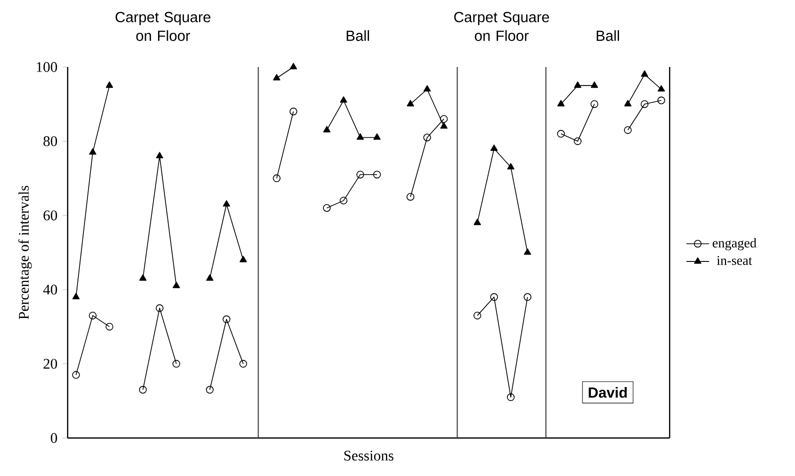  What do you see at coordinates (50, 141) in the screenshot?
I see `y-tick-label: 80` at bounding box center [50, 141].